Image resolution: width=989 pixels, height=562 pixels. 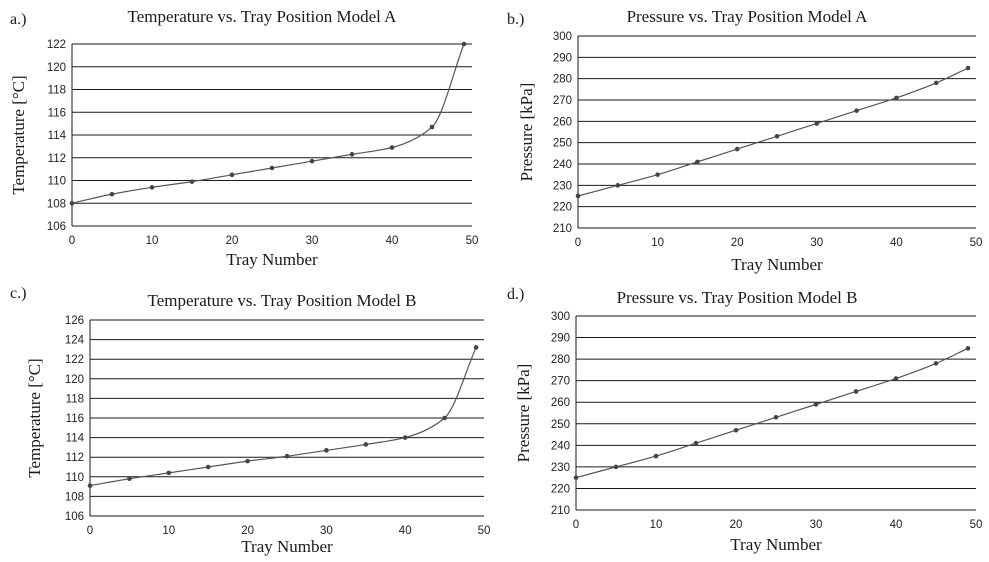 I want to click on y-tick-label: 250, so click(x=560, y=425).